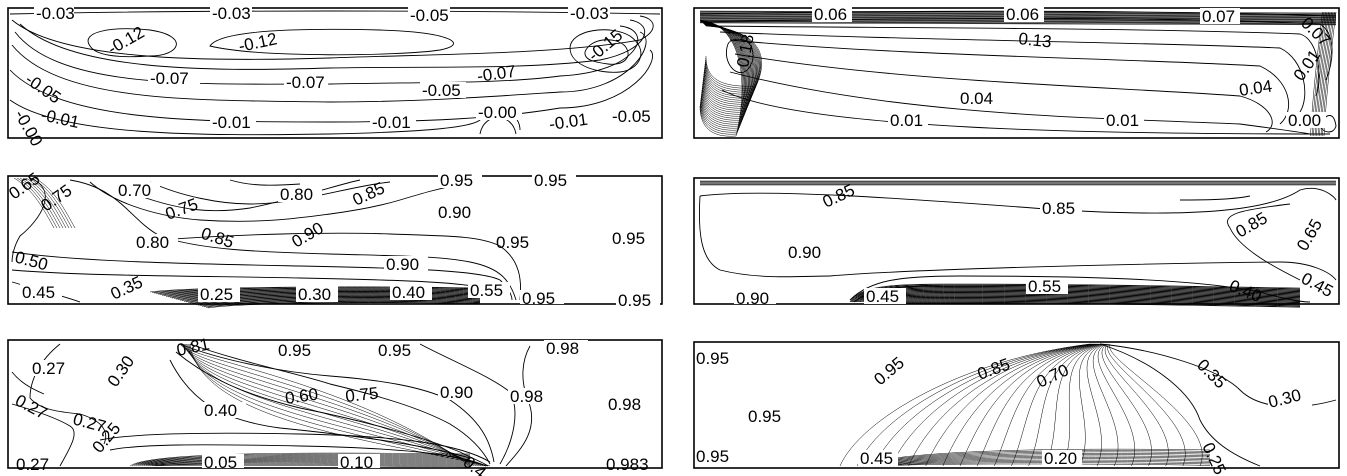  What do you see at coordinates (1035, 40) in the screenshot?
I see `contour-label: 0.13` at bounding box center [1035, 40].